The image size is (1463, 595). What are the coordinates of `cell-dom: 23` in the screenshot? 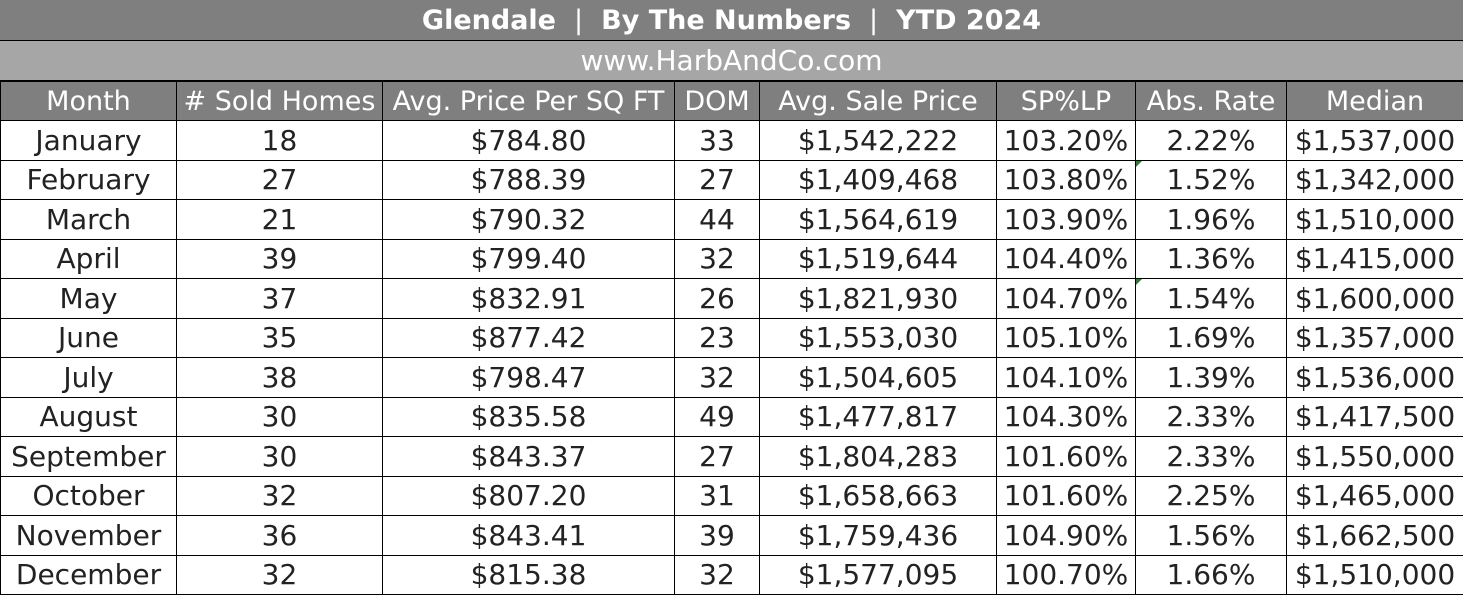 It's located at (717, 337).